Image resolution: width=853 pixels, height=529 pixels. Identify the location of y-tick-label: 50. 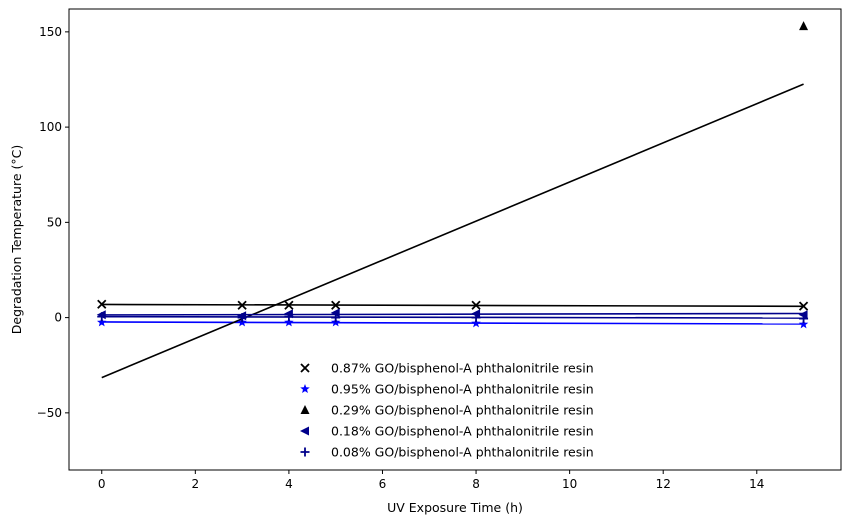
(54, 222).